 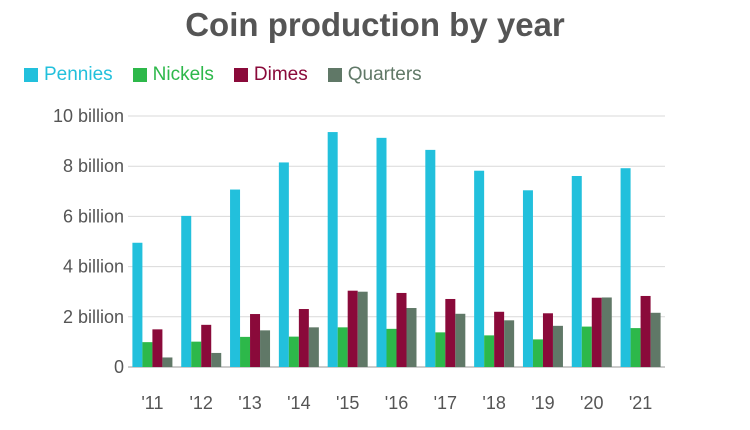 What do you see at coordinates (384, 74) in the screenshot?
I see `legend-label-quarters: Quarters` at bounding box center [384, 74].